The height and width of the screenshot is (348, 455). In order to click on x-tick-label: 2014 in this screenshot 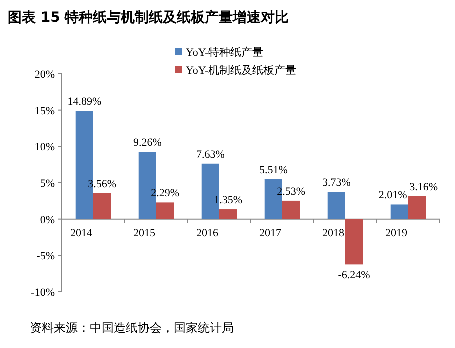, I will do `click(81, 233)`.